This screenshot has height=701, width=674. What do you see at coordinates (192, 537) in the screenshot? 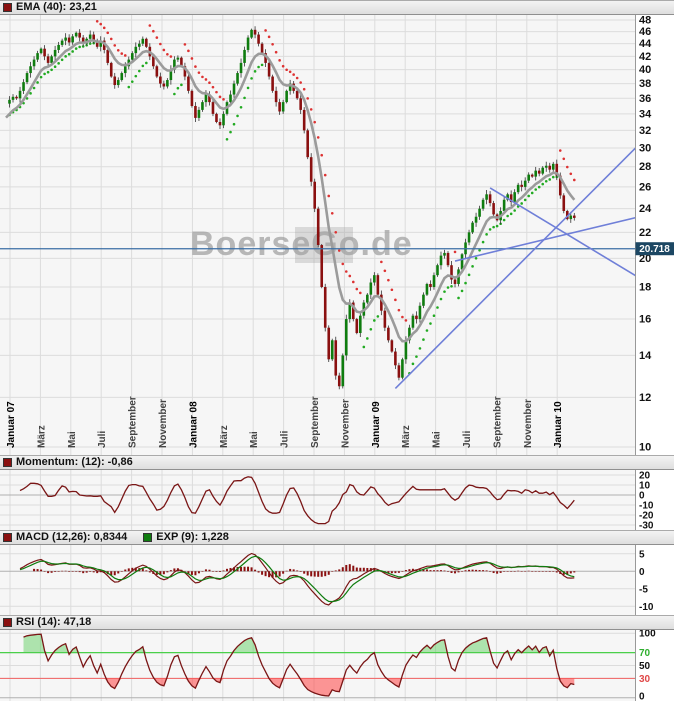
I see `exp-label: EXP (9): 1,228` at bounding box center [192, 537].